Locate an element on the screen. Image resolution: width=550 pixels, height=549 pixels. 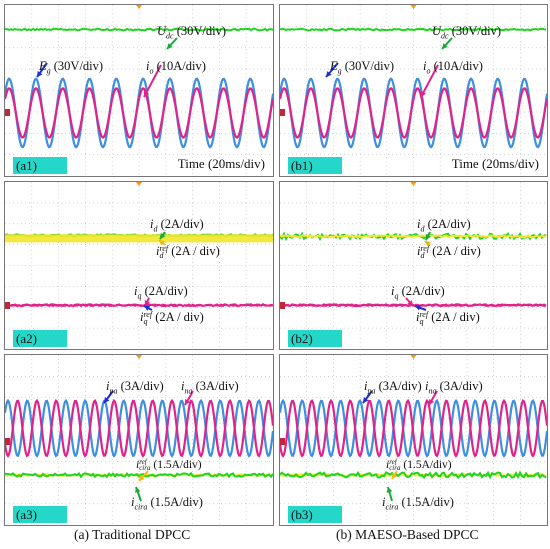
caption-right: (b) MAESO-Based DPCC is located at coordinates (407, 534).